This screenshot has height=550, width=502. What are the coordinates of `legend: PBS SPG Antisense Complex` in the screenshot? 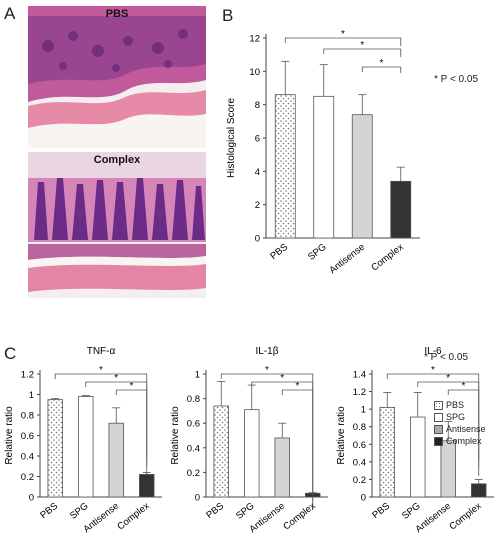 It's located at (468, 424).